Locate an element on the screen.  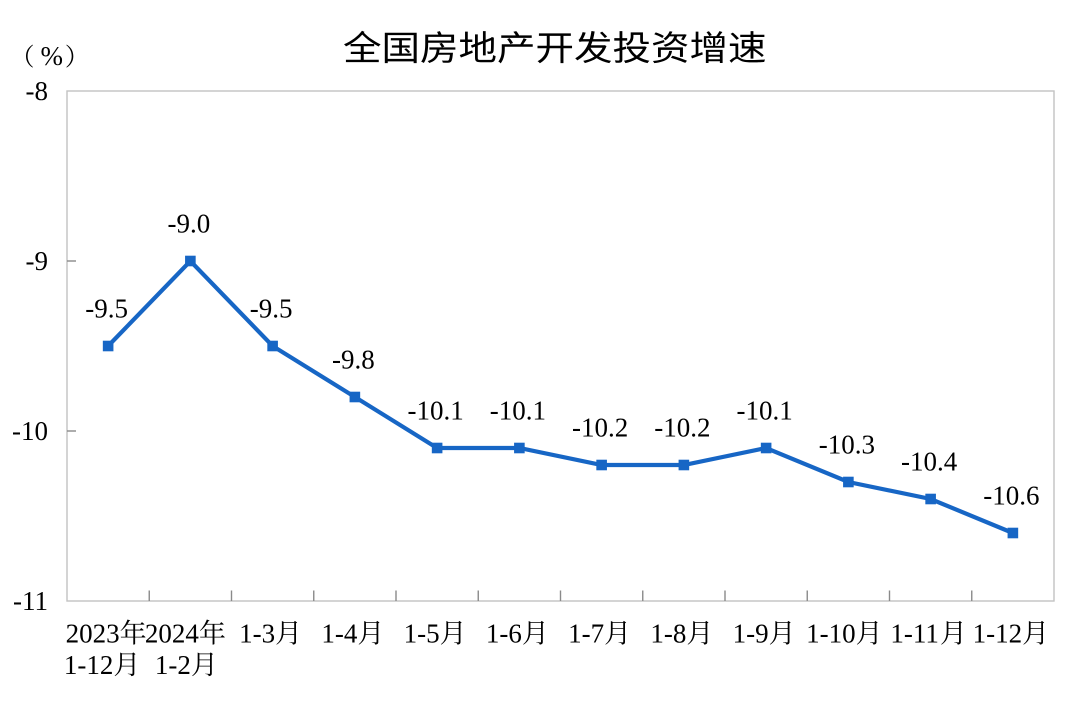
svg-text: -10.4 is located at coordinates (929, 462).